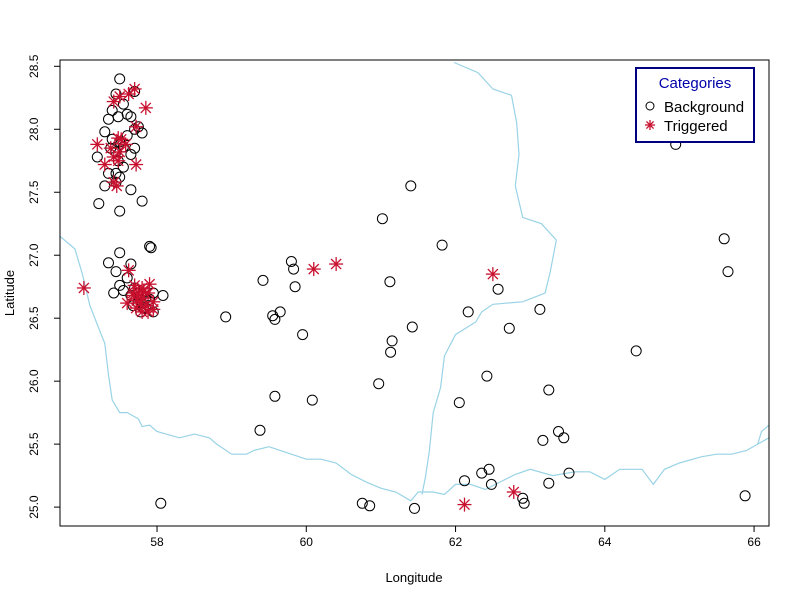  I want to click on legend-circle-icon, so click(650, 106).